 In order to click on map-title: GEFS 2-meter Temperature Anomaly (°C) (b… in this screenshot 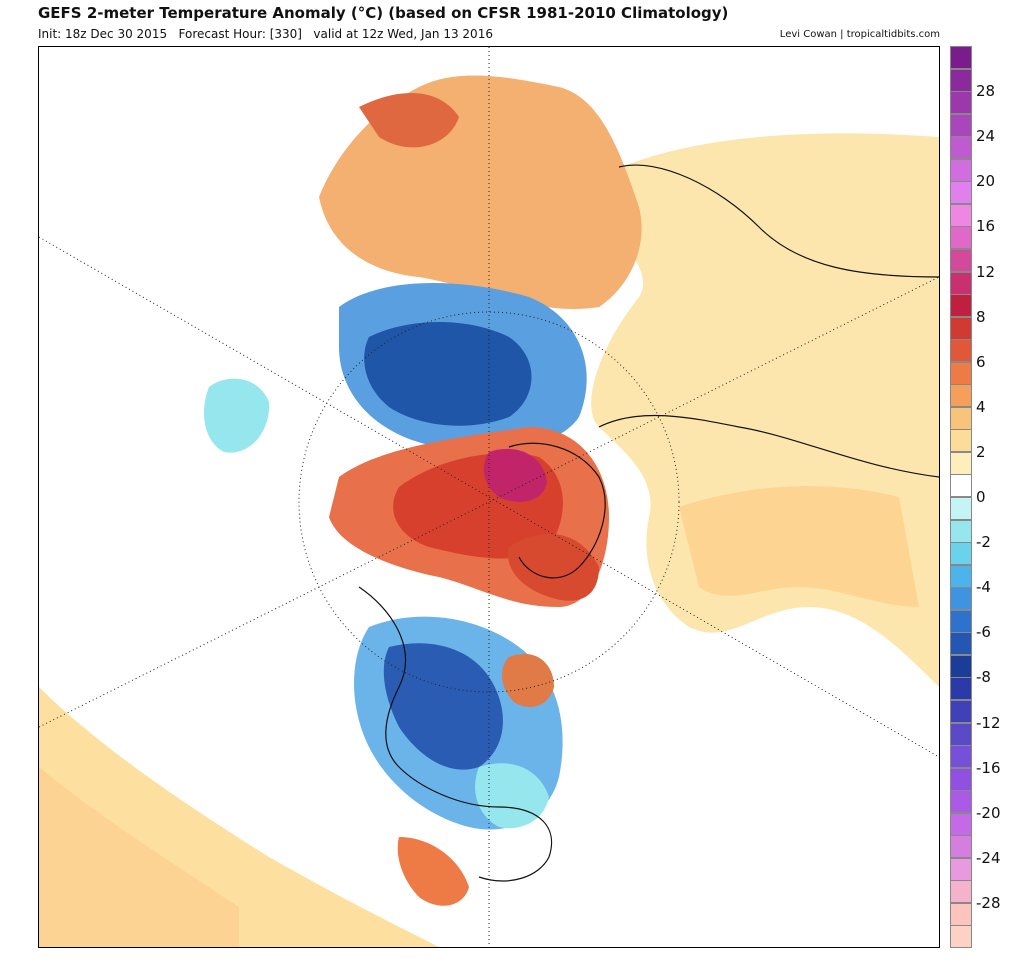, I will do `click(383, 13)`.